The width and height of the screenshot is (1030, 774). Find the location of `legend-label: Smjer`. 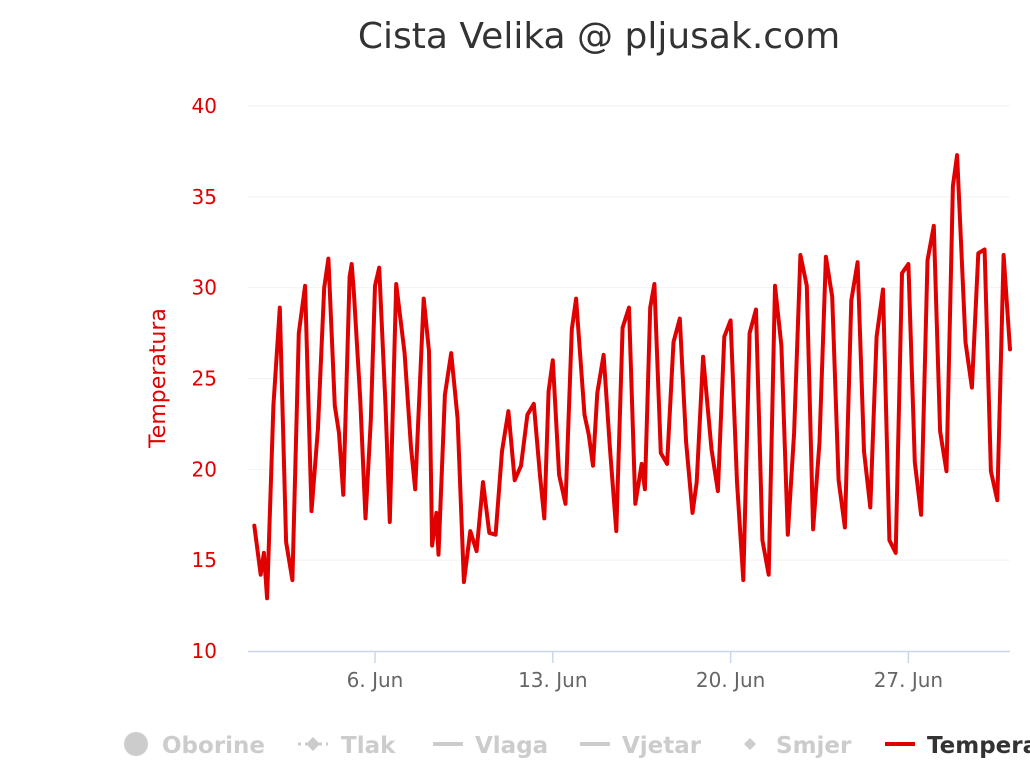

legend-label: Smjer is located at coordinates (814, 746).